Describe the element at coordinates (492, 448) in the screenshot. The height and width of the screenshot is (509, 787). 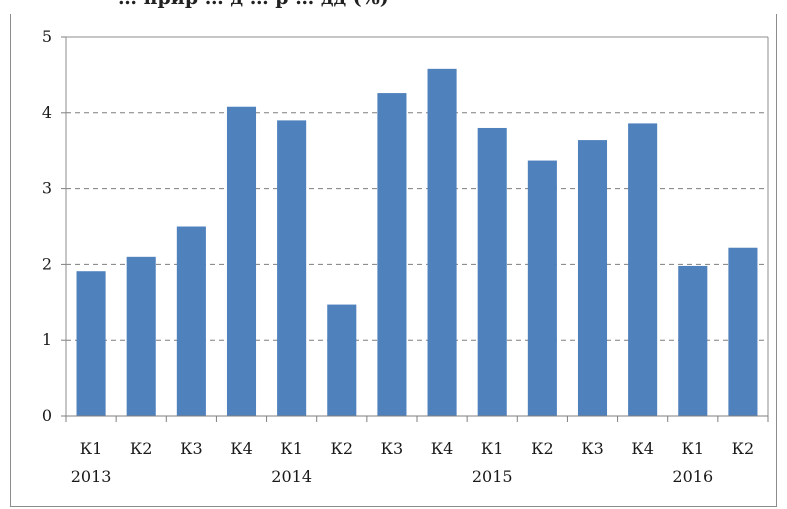
I see `x-tick-label-8: К1` at that location.